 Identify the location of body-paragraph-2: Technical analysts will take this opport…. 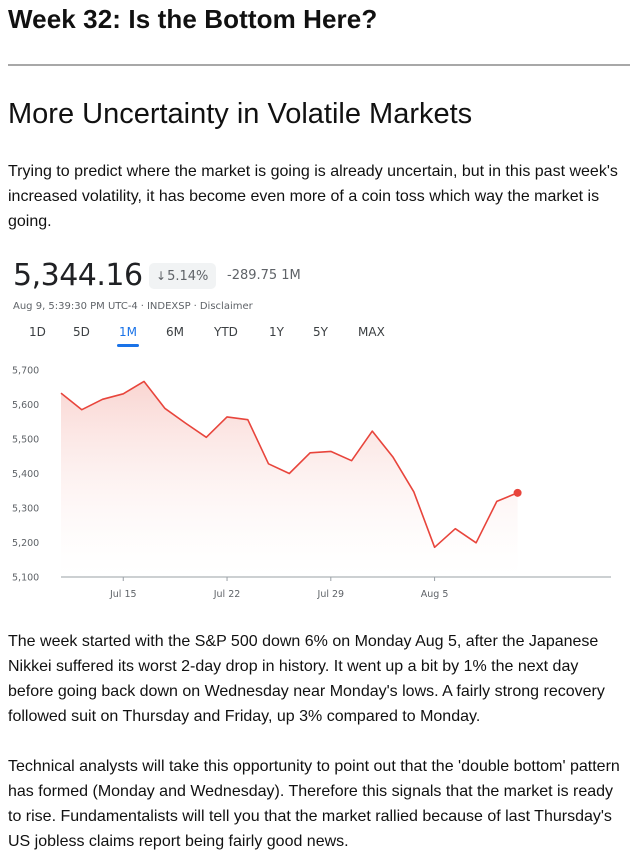
(314, 804).